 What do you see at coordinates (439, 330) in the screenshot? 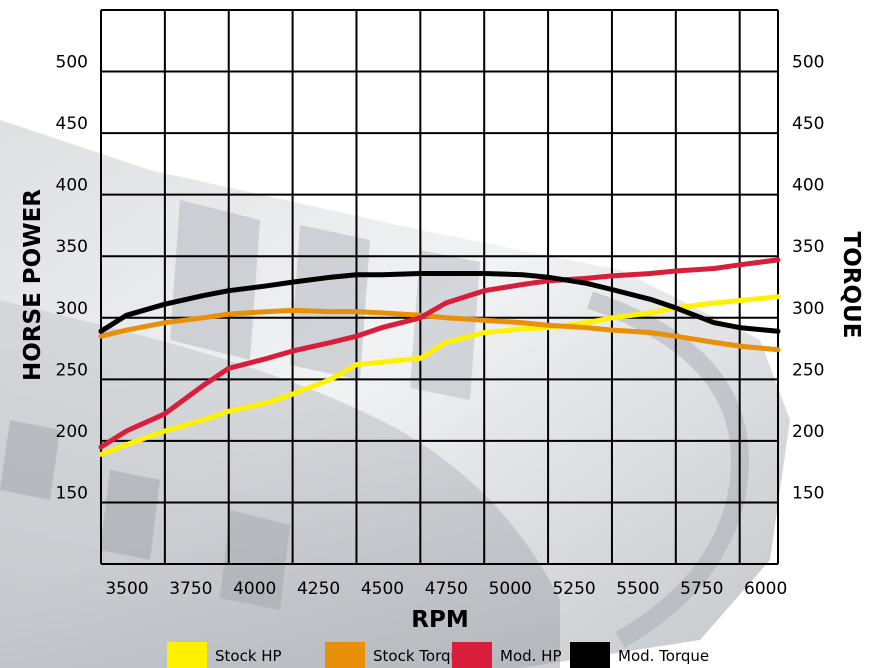
I see `series-line-stock-torque` at bounding box center [439, 330].